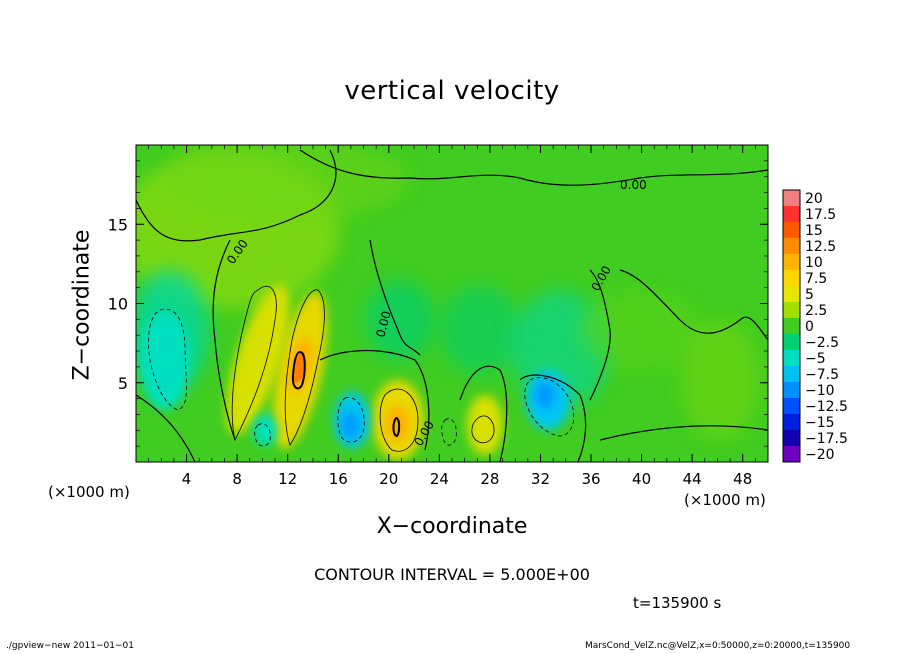  I want to click on x-tick-label: 32, so click(540, 479).